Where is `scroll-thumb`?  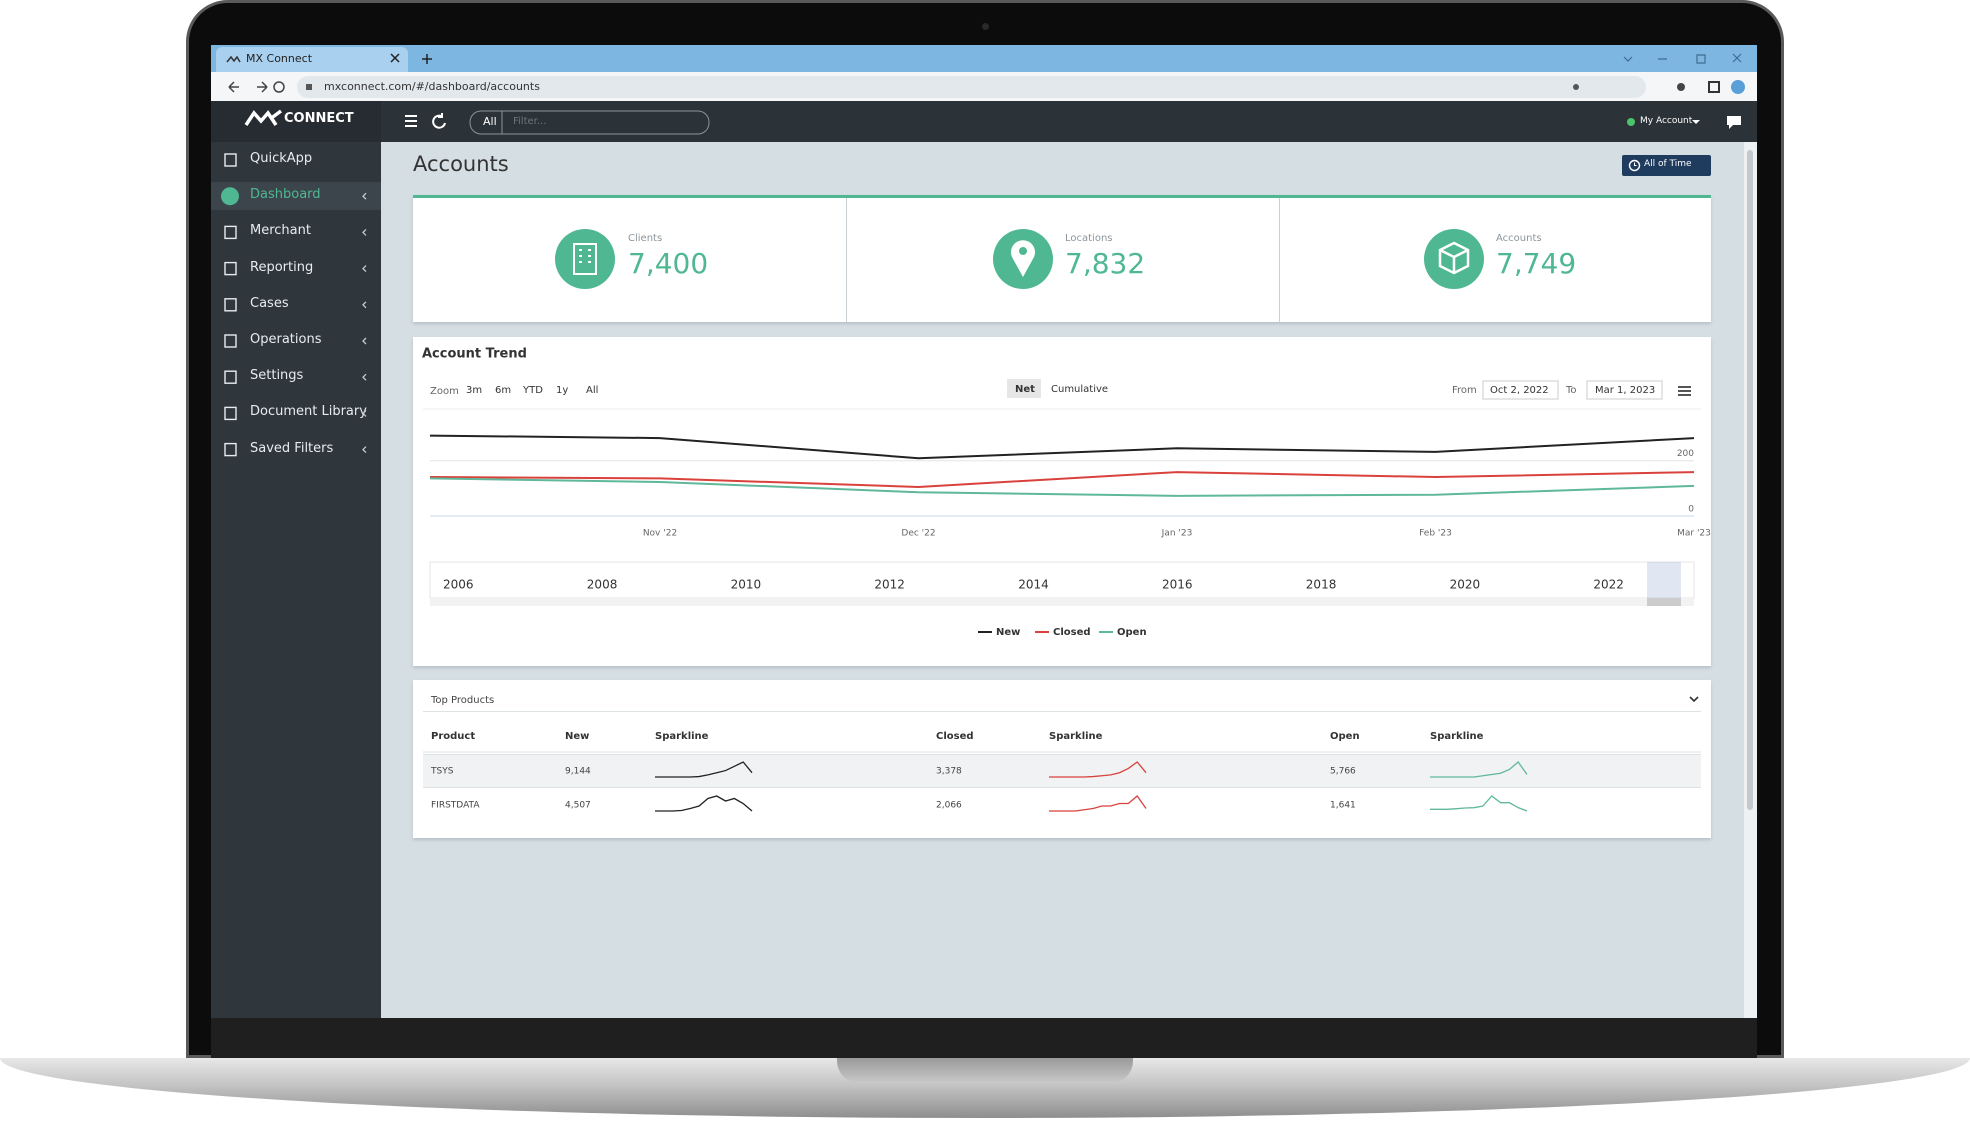 scroll-thumb is located at coordinates (1750, 480).